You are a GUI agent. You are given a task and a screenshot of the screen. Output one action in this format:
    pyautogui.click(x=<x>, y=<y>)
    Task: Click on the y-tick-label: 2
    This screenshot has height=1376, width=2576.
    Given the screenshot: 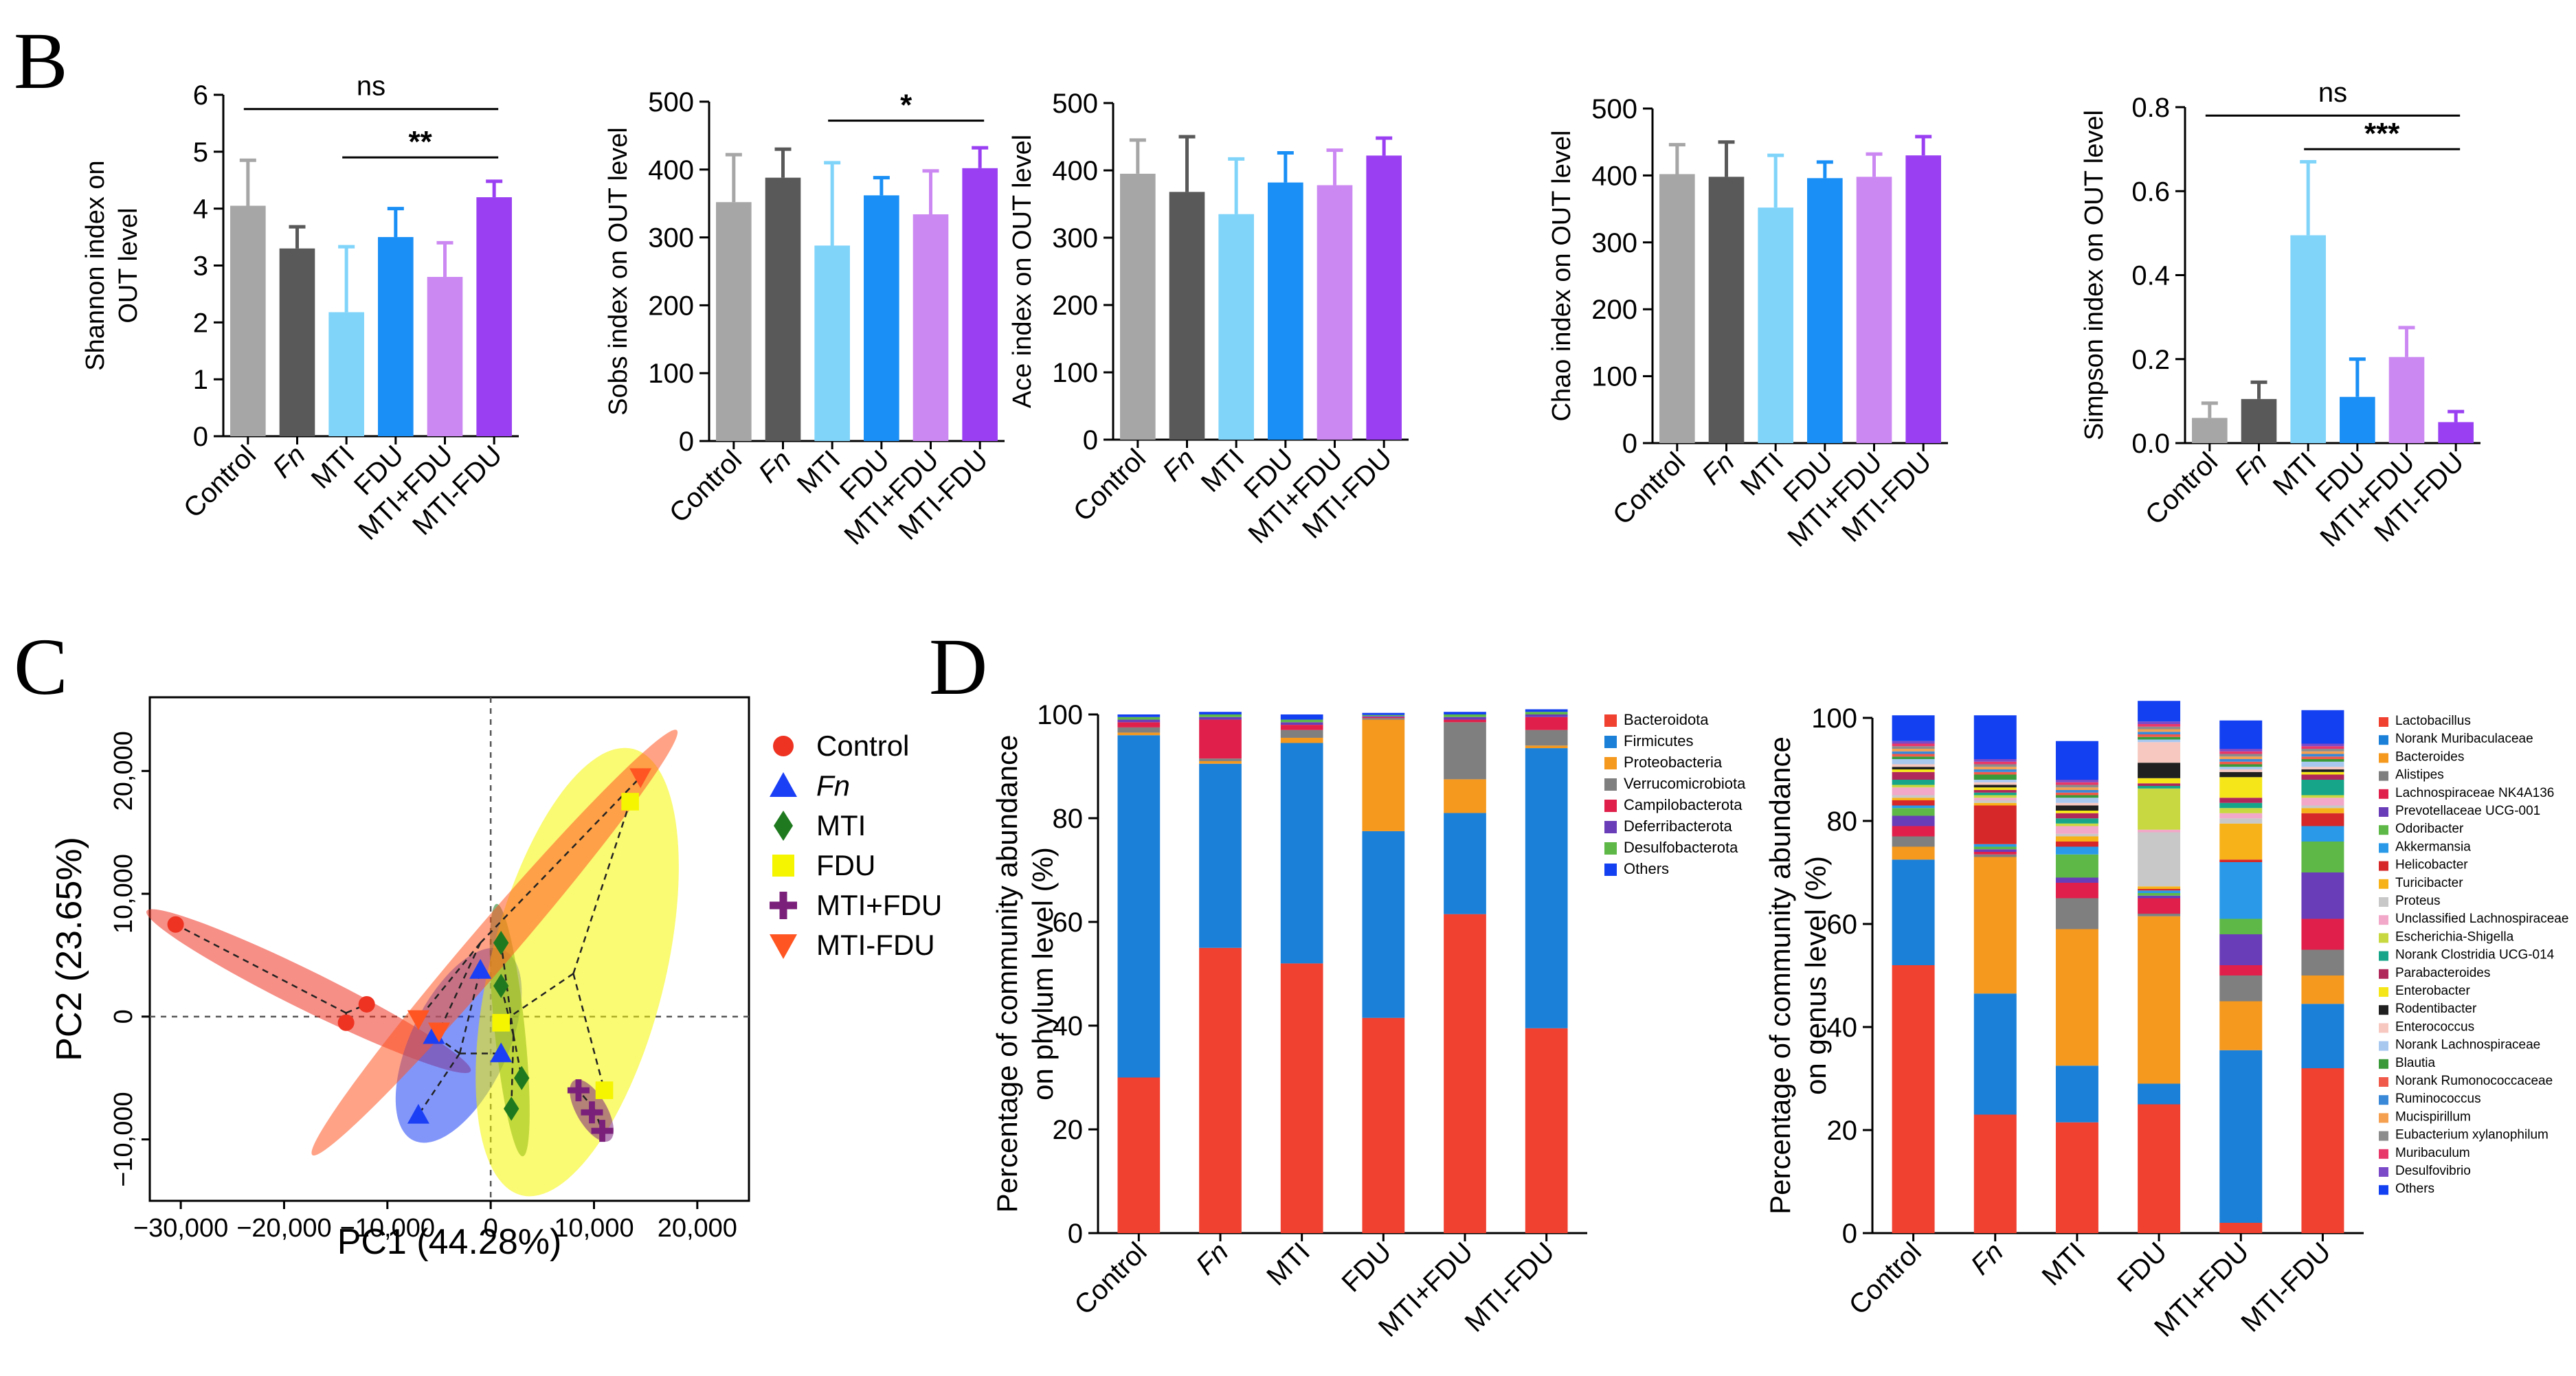 What is the action you would take?
    pyautogui.click(x=200, y=323)
    